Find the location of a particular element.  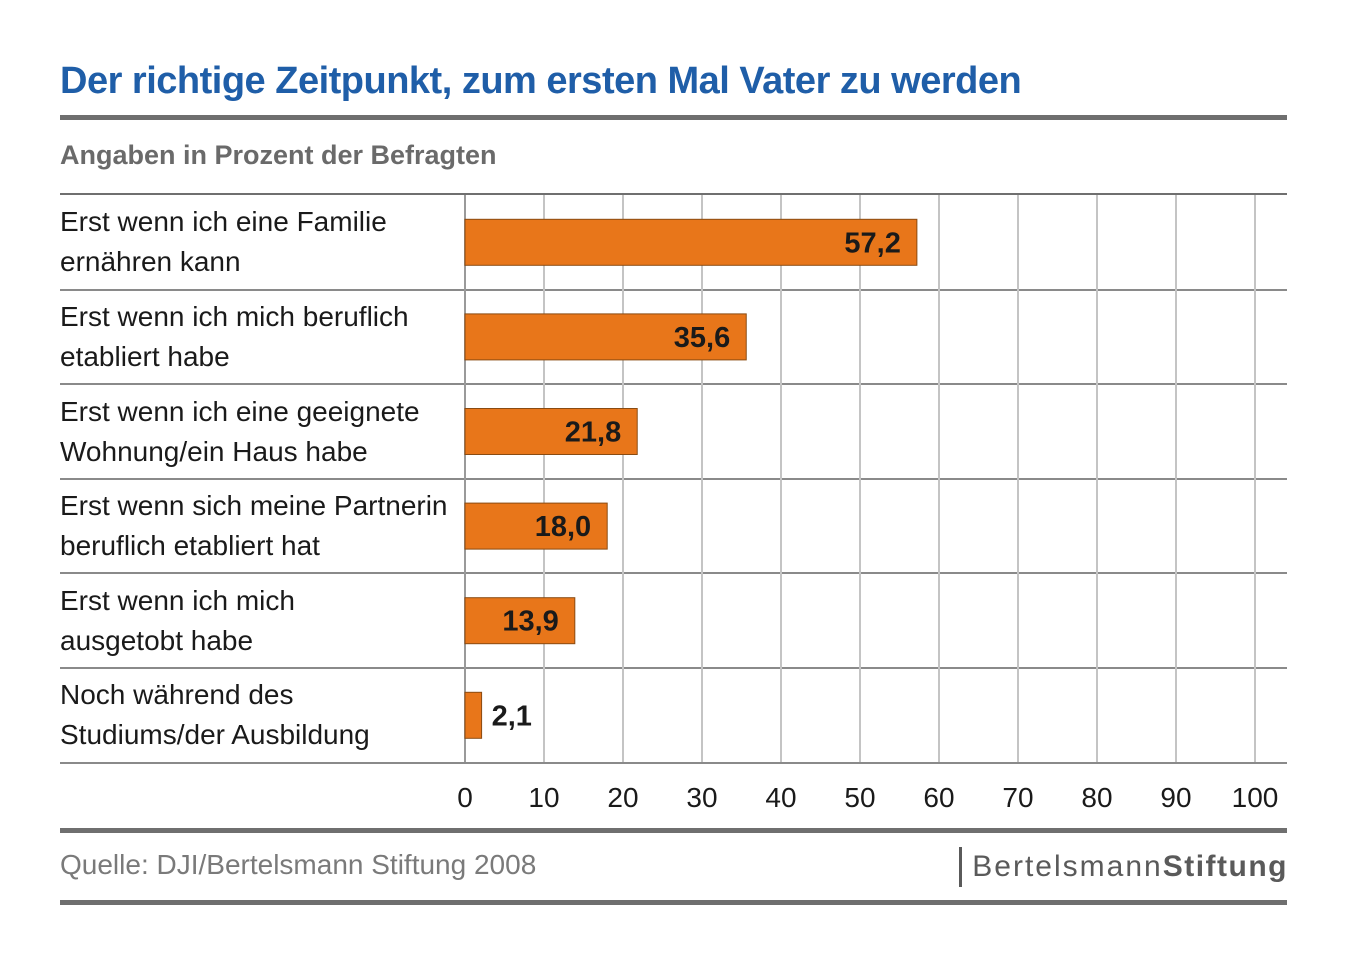

brand-name-bold: Stiftung is located at coordinates (1225, 866).